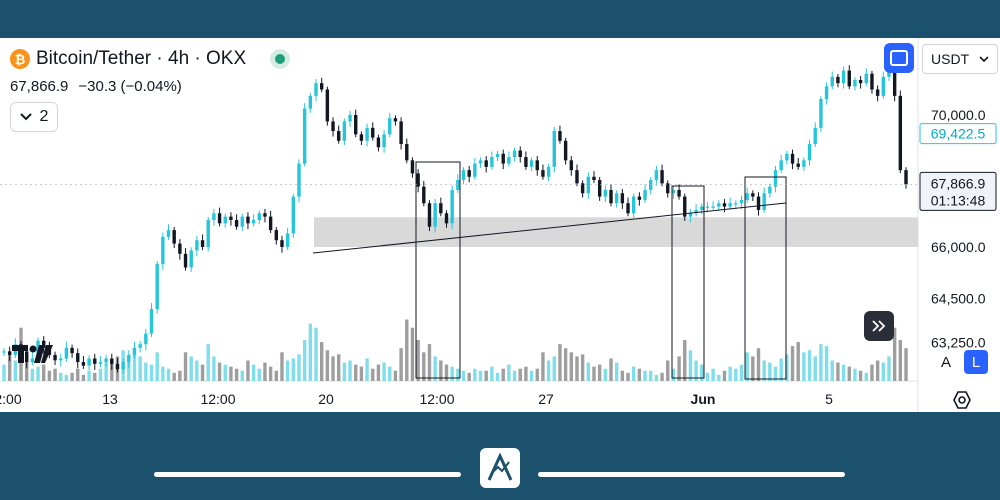 This screenshot has width=1000, height=500. What do you see at coordinates (616, 232) in the screenshot?
I see `support-zone` at bounding box center [616, 232].